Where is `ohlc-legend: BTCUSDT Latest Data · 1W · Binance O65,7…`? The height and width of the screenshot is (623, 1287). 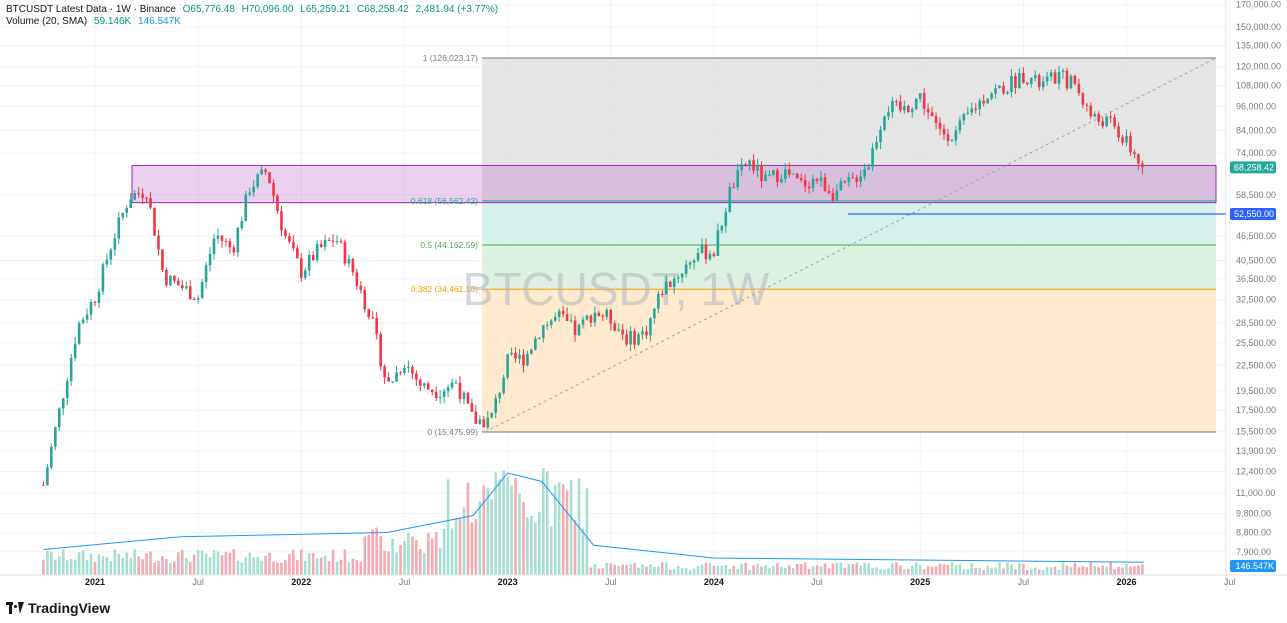
ohlc-legend: BTCUSDT Latest Data · 1W · Binance O65,7… is located at coordinates (254, 9).